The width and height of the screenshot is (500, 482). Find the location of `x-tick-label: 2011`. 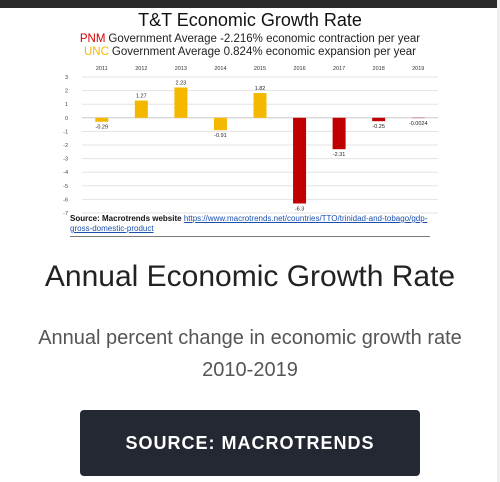

x-tick-label: 2011 is located at coordinates (102, 69).